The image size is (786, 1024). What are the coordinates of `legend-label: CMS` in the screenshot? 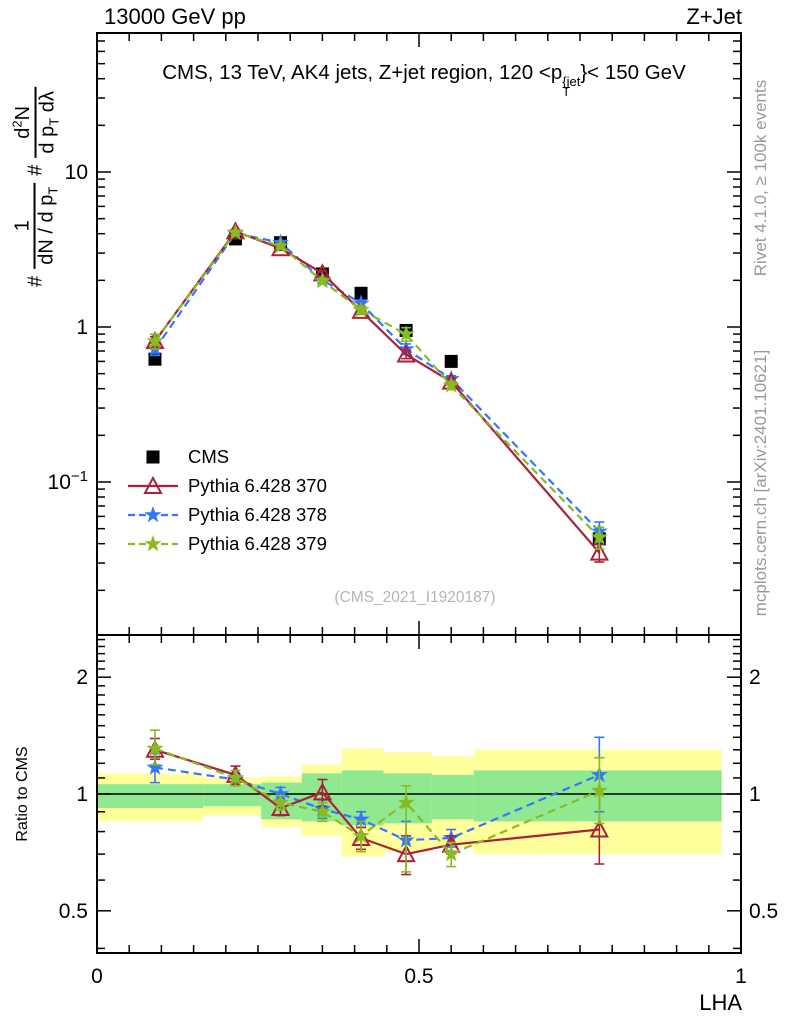 It's located at (209, 456).